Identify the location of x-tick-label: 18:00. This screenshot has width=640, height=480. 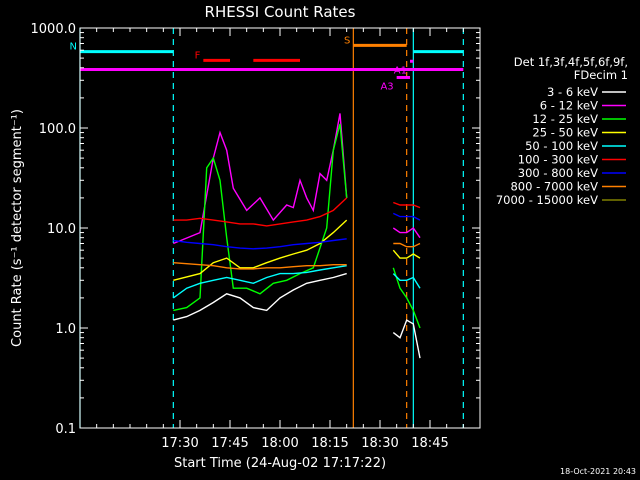
(279, 443).